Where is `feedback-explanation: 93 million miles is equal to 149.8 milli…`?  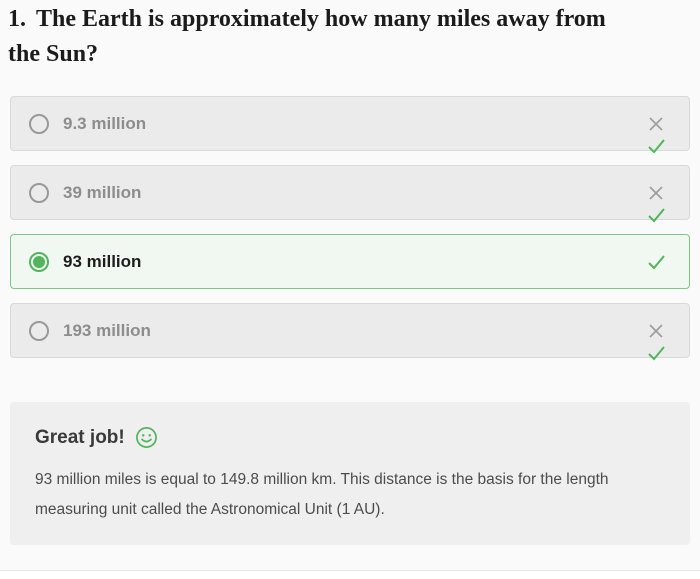 feedback-explanation: 93 million miles is equal to 149.8 milli… is located at coordinates (322, 494).